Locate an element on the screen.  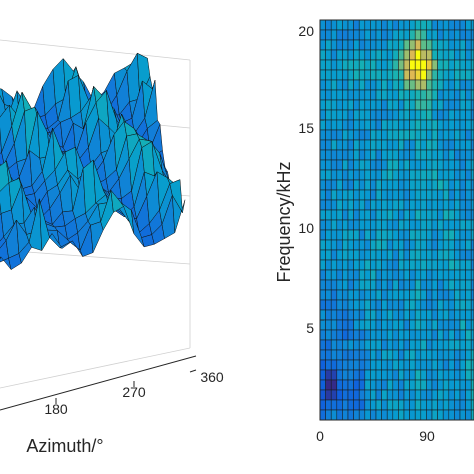
azimuth-axis-line is located at coordinates (98, 383).